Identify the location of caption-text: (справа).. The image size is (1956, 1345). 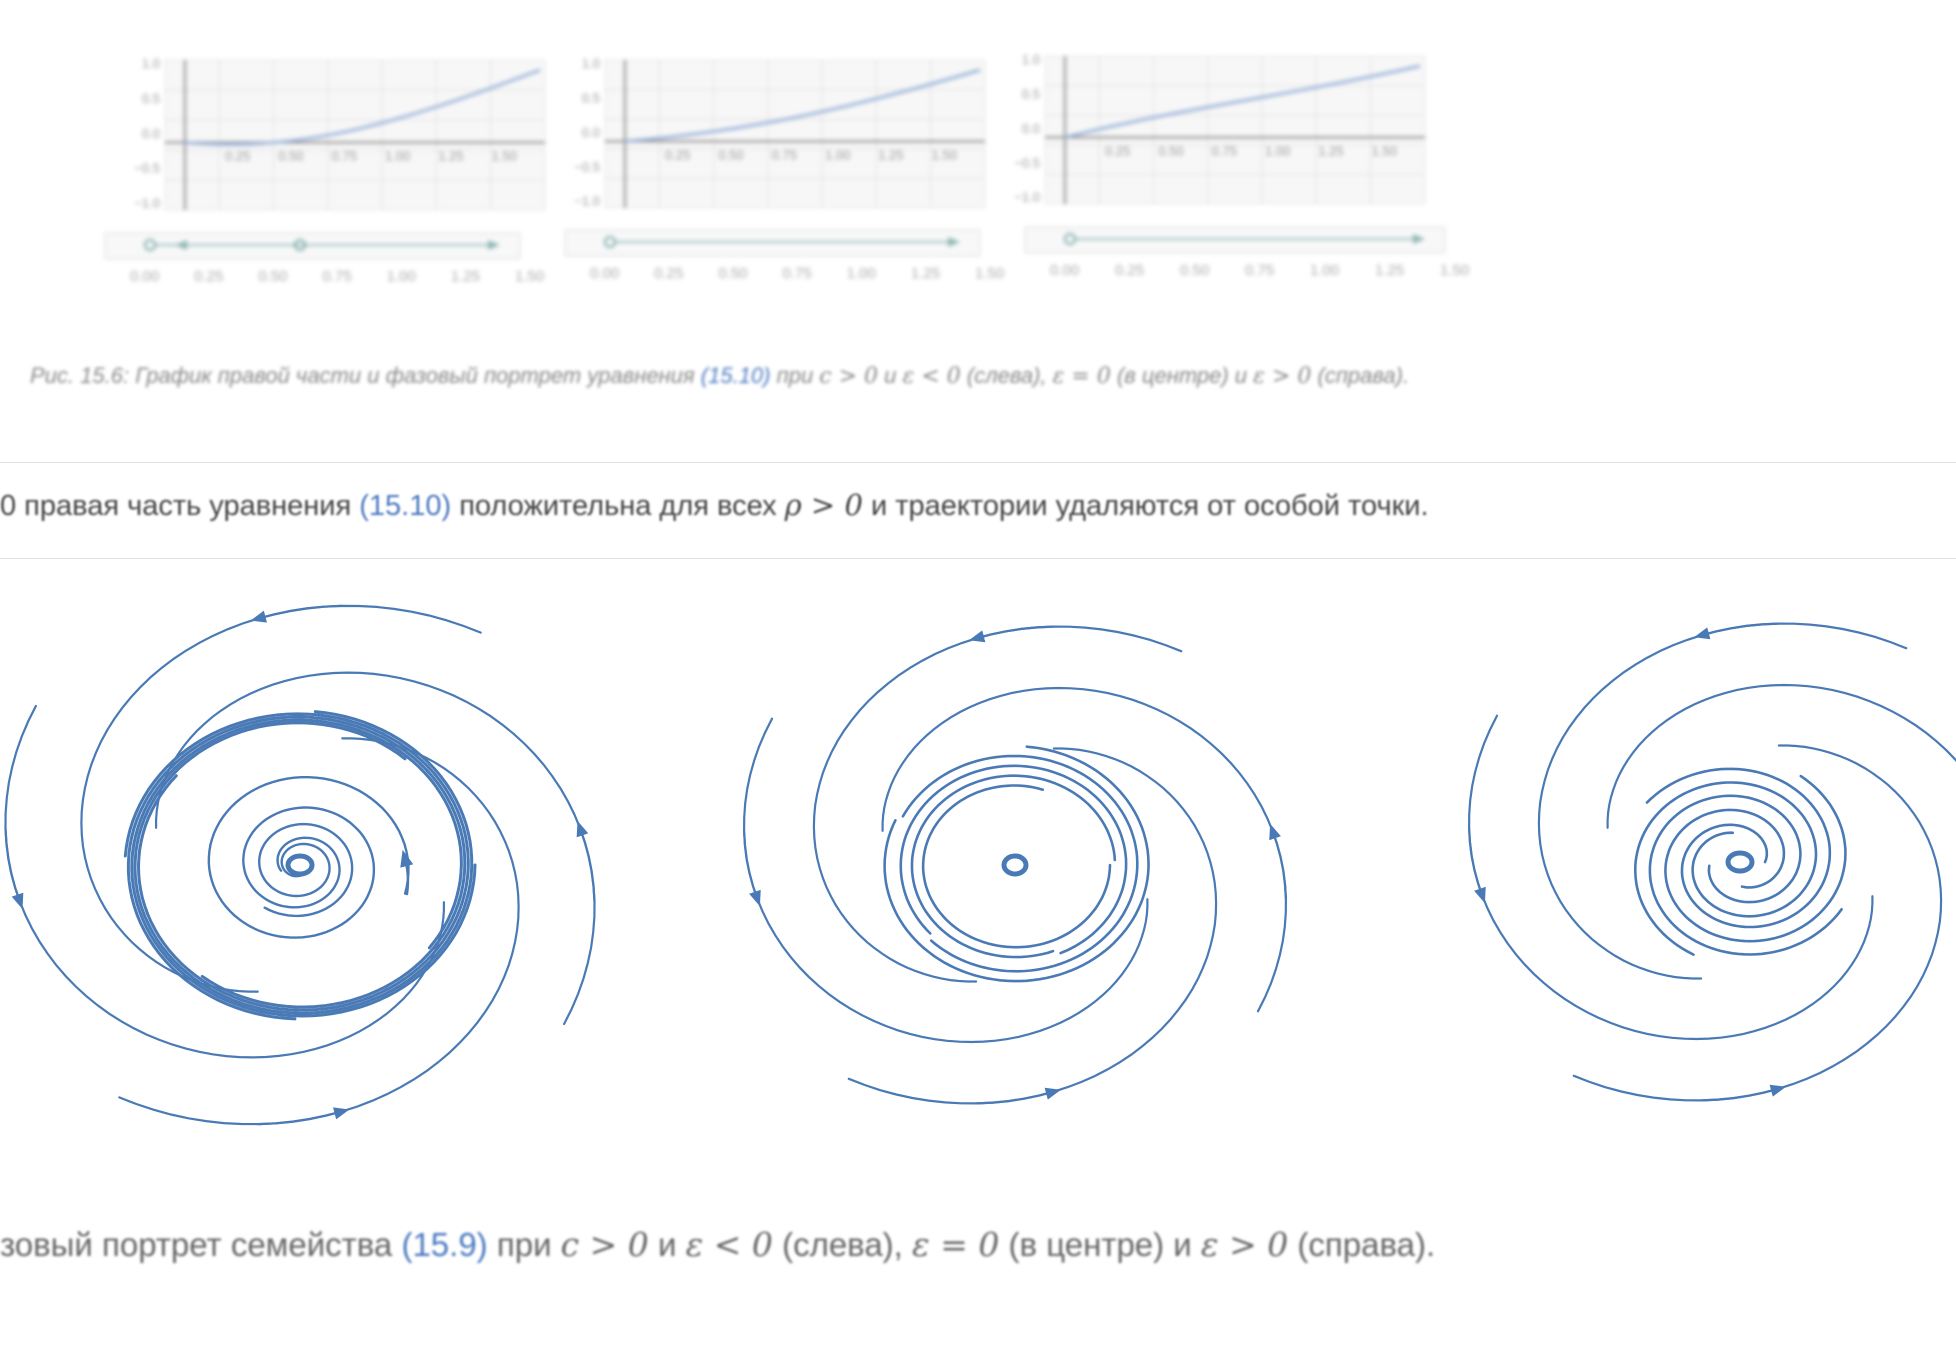
(1360, 375).